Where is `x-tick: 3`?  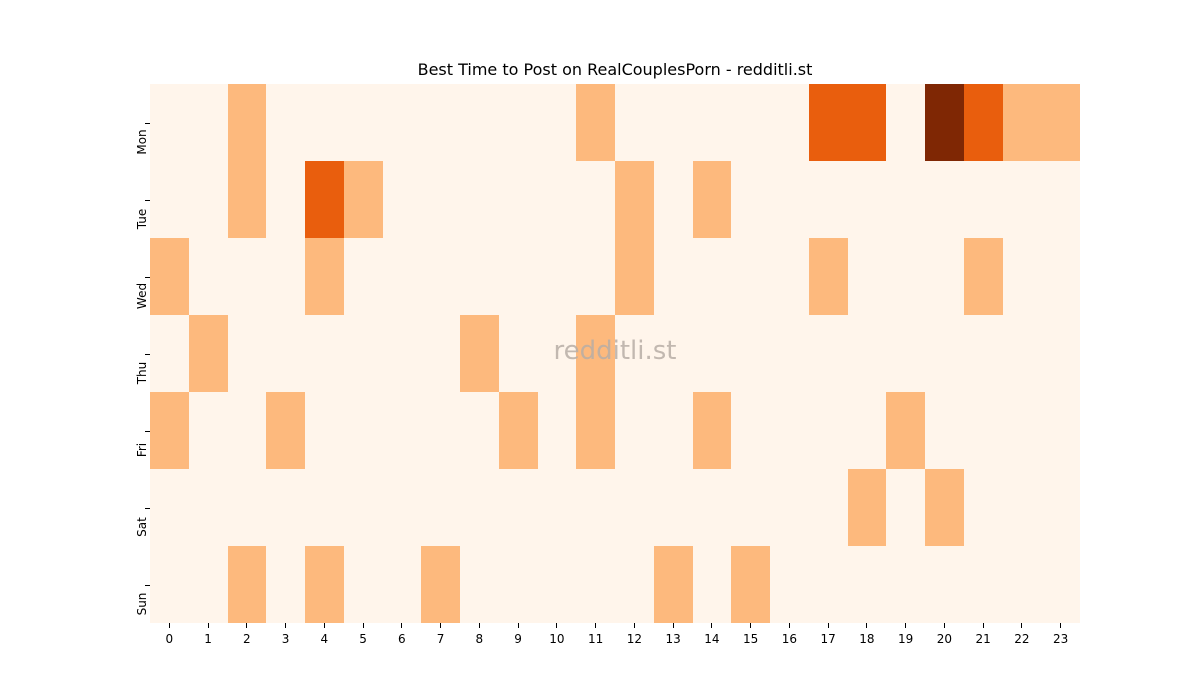
x-tick: 3 is located at coordinates (286, 634).